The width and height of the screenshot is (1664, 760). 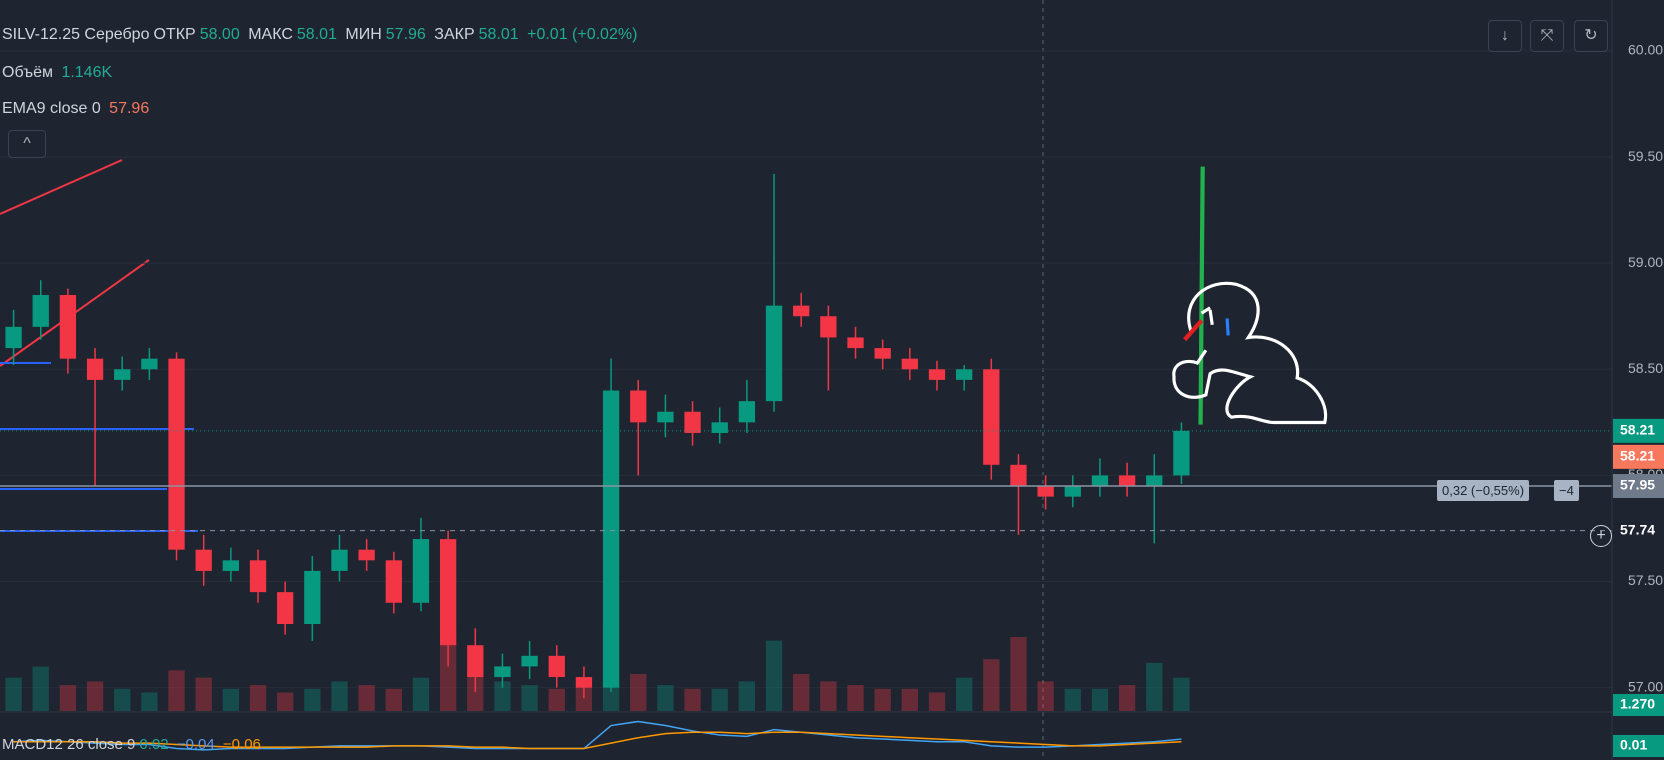 I want to click on position-pnl: 0,32 (−0,55%), so click(x=1483, y=490).